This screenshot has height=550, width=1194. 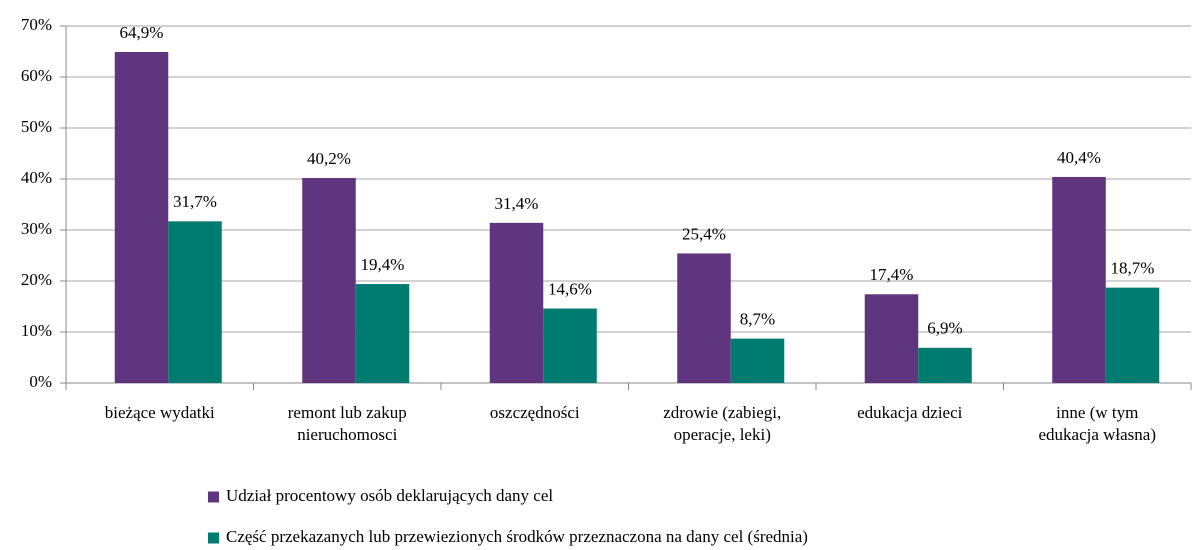 I want to click on value-label: 18,7%, so click(x=1133, y=268).